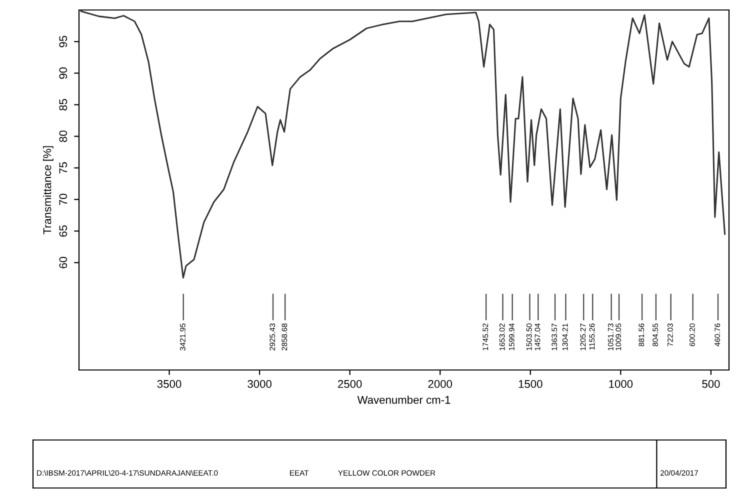  What do you see at coordinates (63, 262) in the screenshot?
I see `y-tick-label: 60` at bounding box center [63, 262].